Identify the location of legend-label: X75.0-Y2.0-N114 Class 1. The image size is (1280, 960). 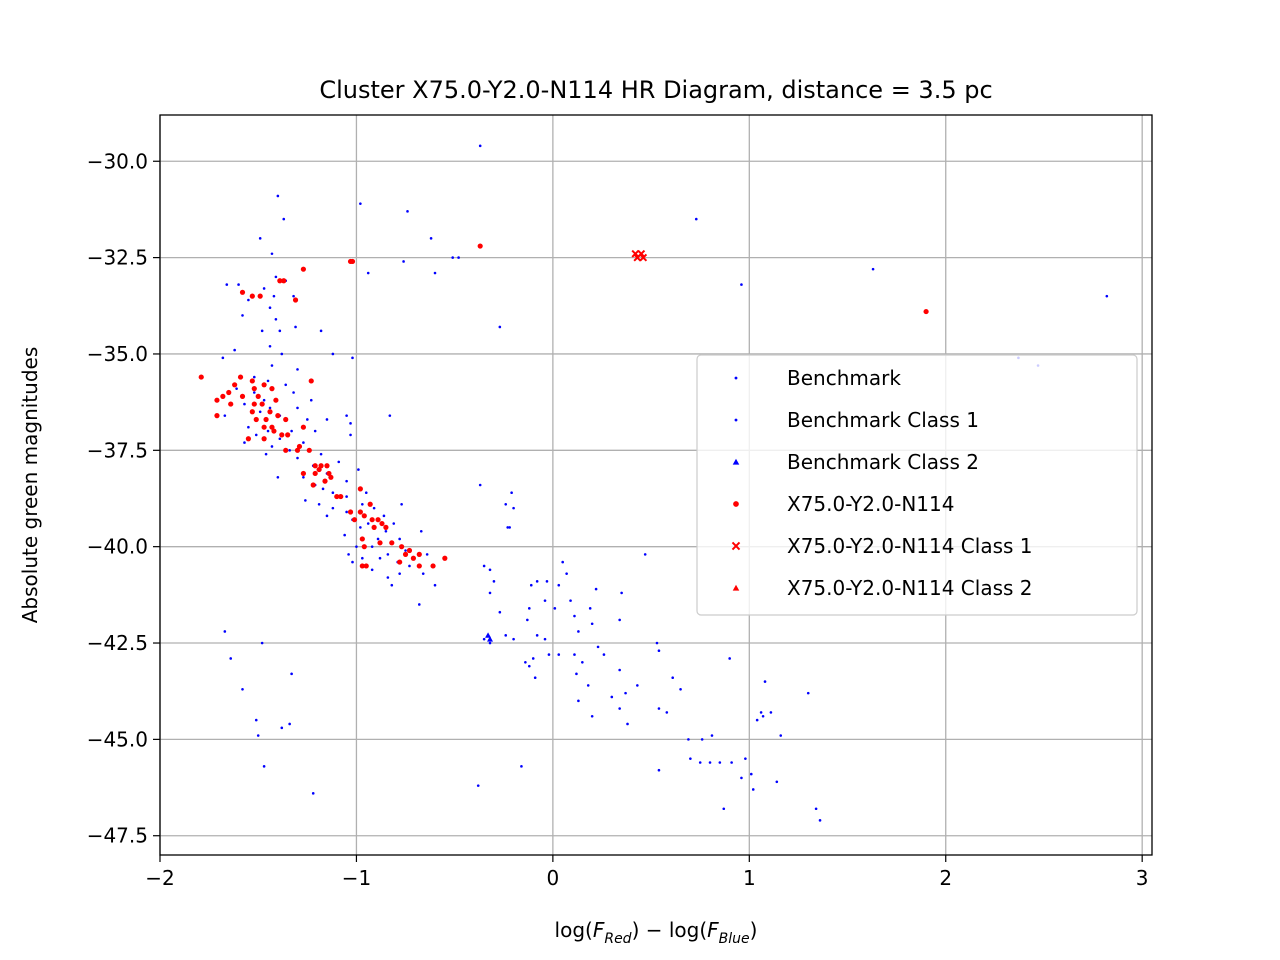
(910, 546).